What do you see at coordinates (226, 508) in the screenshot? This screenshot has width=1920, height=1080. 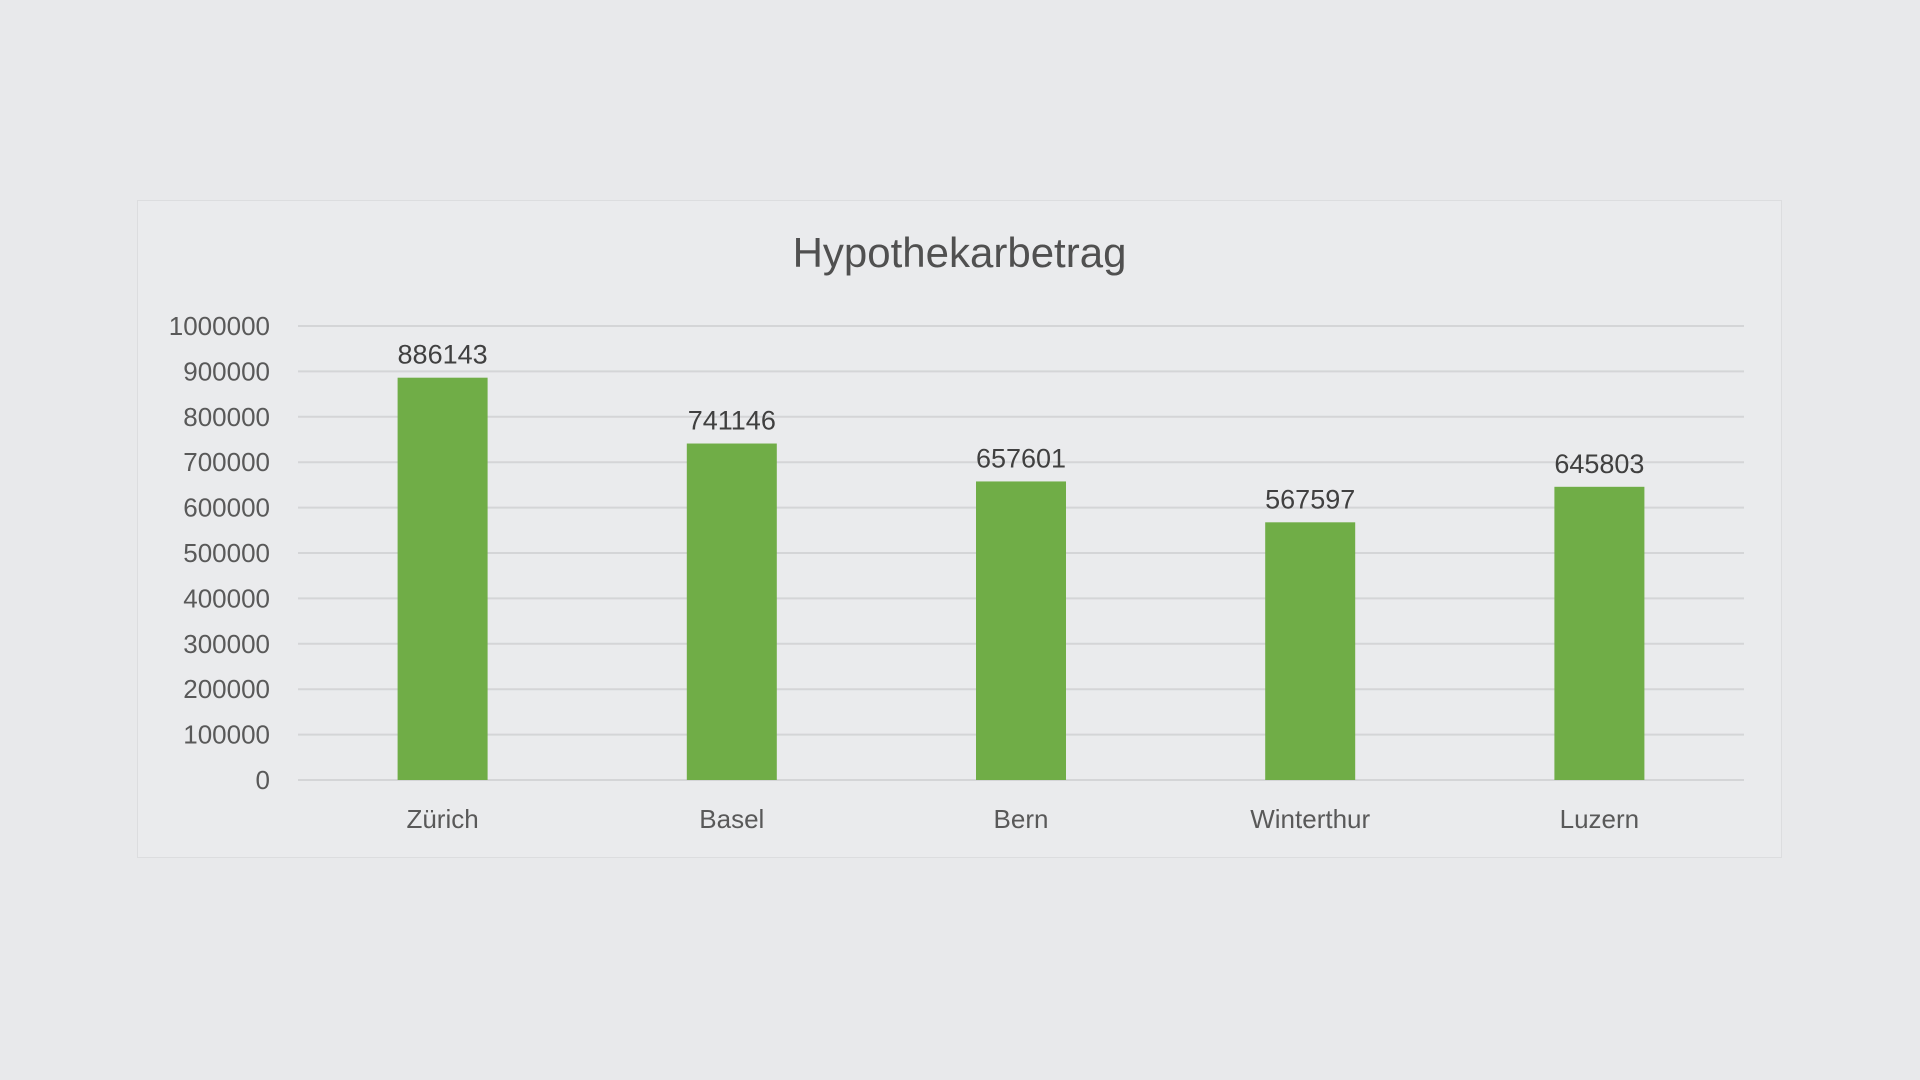 I see `y-tick-label: 600000` at bounding box center [226, 508].